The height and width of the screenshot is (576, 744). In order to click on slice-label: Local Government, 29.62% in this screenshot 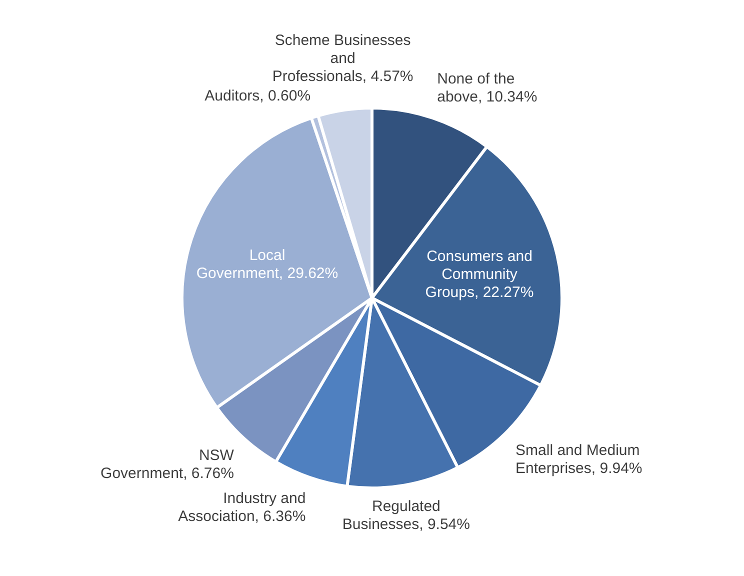, I will do `click(267, 264)`.